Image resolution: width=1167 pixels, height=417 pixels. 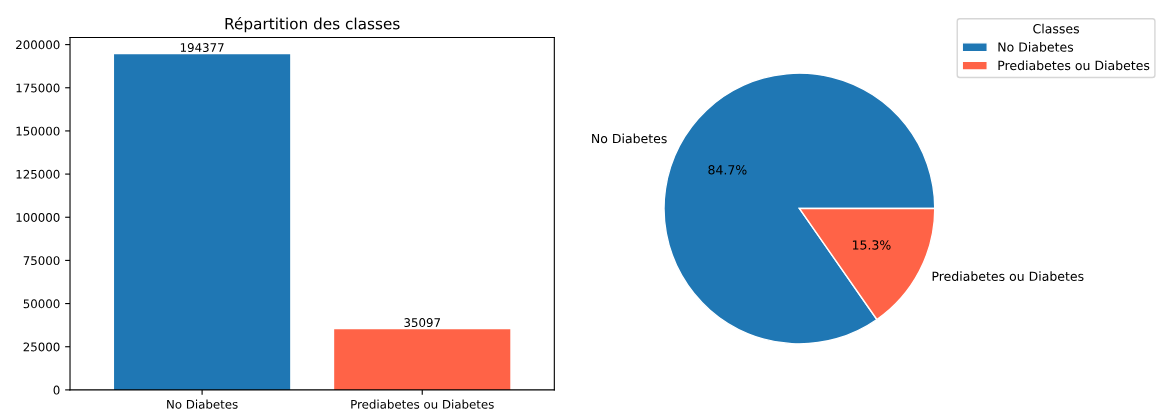 I want to click on legend-label: Prediabetes ou Diabetes, so click(x=1074, y=65).